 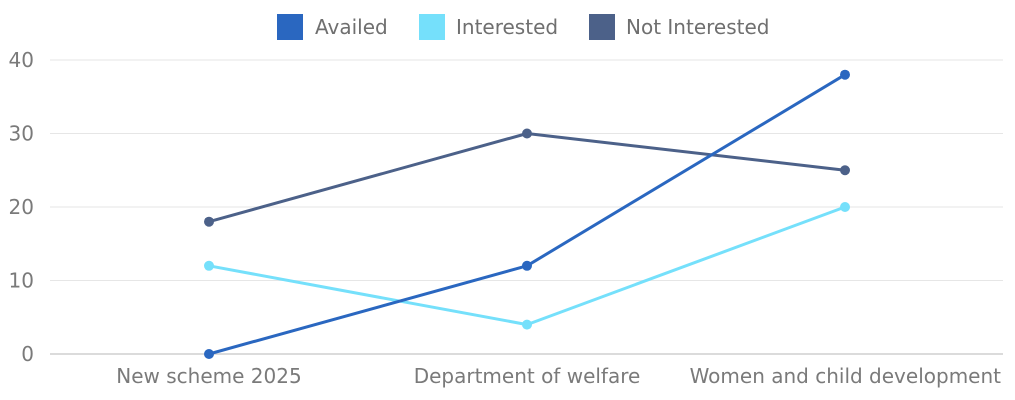 I want to click on y-tick-label: 20, so click(x=21, y=207).